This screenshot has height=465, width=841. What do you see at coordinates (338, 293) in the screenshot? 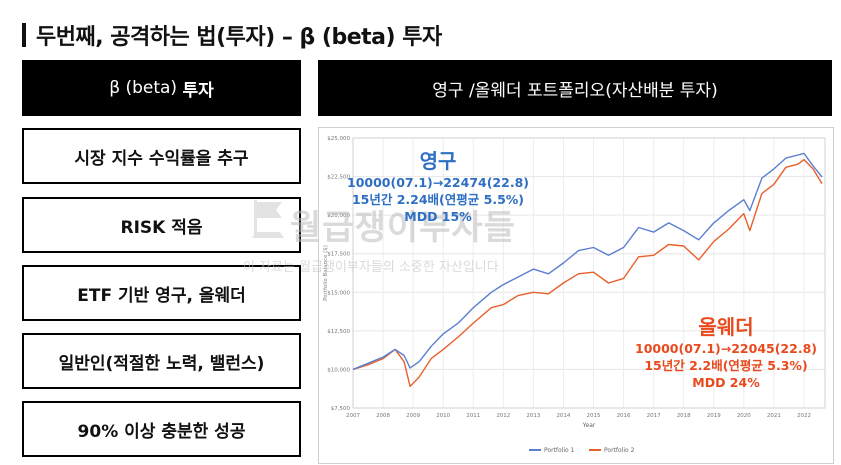
I see `y-tick-label: $15,000` at bounding box center [338, 293].